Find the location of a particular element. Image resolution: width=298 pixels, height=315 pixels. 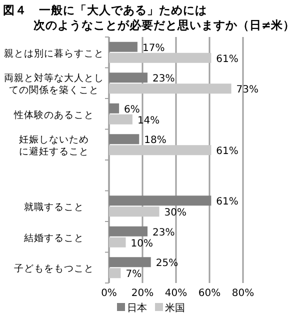

chart-title: 図４ 一般に「大人である」ためには次のようなことが必要だと思いますか（日≠米） is located at coordinates (149, 17).